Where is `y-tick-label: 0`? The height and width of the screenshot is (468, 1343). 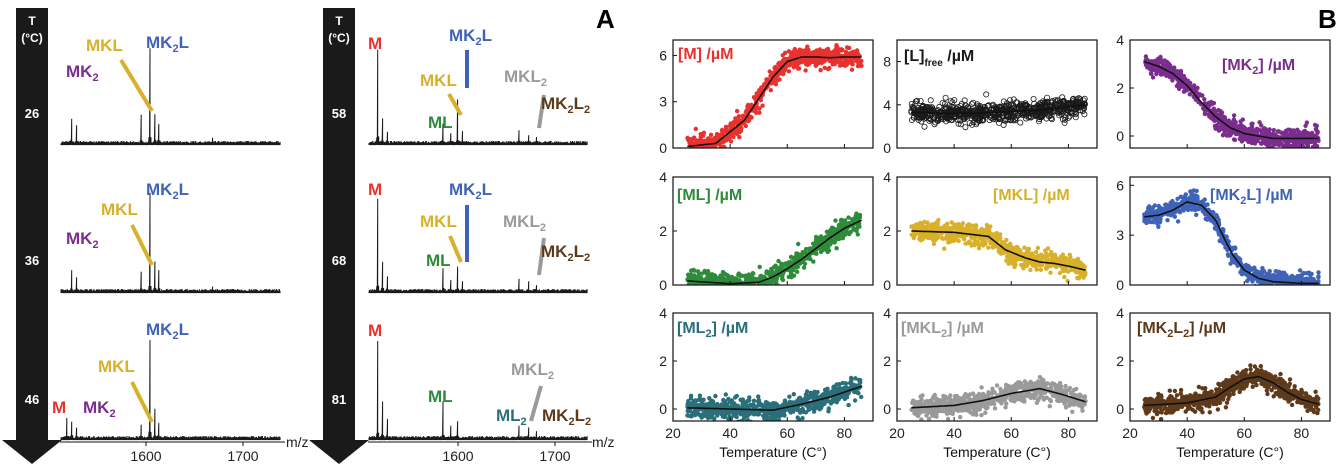
y-tick-label: 0 is located at coordinates (887, 285).